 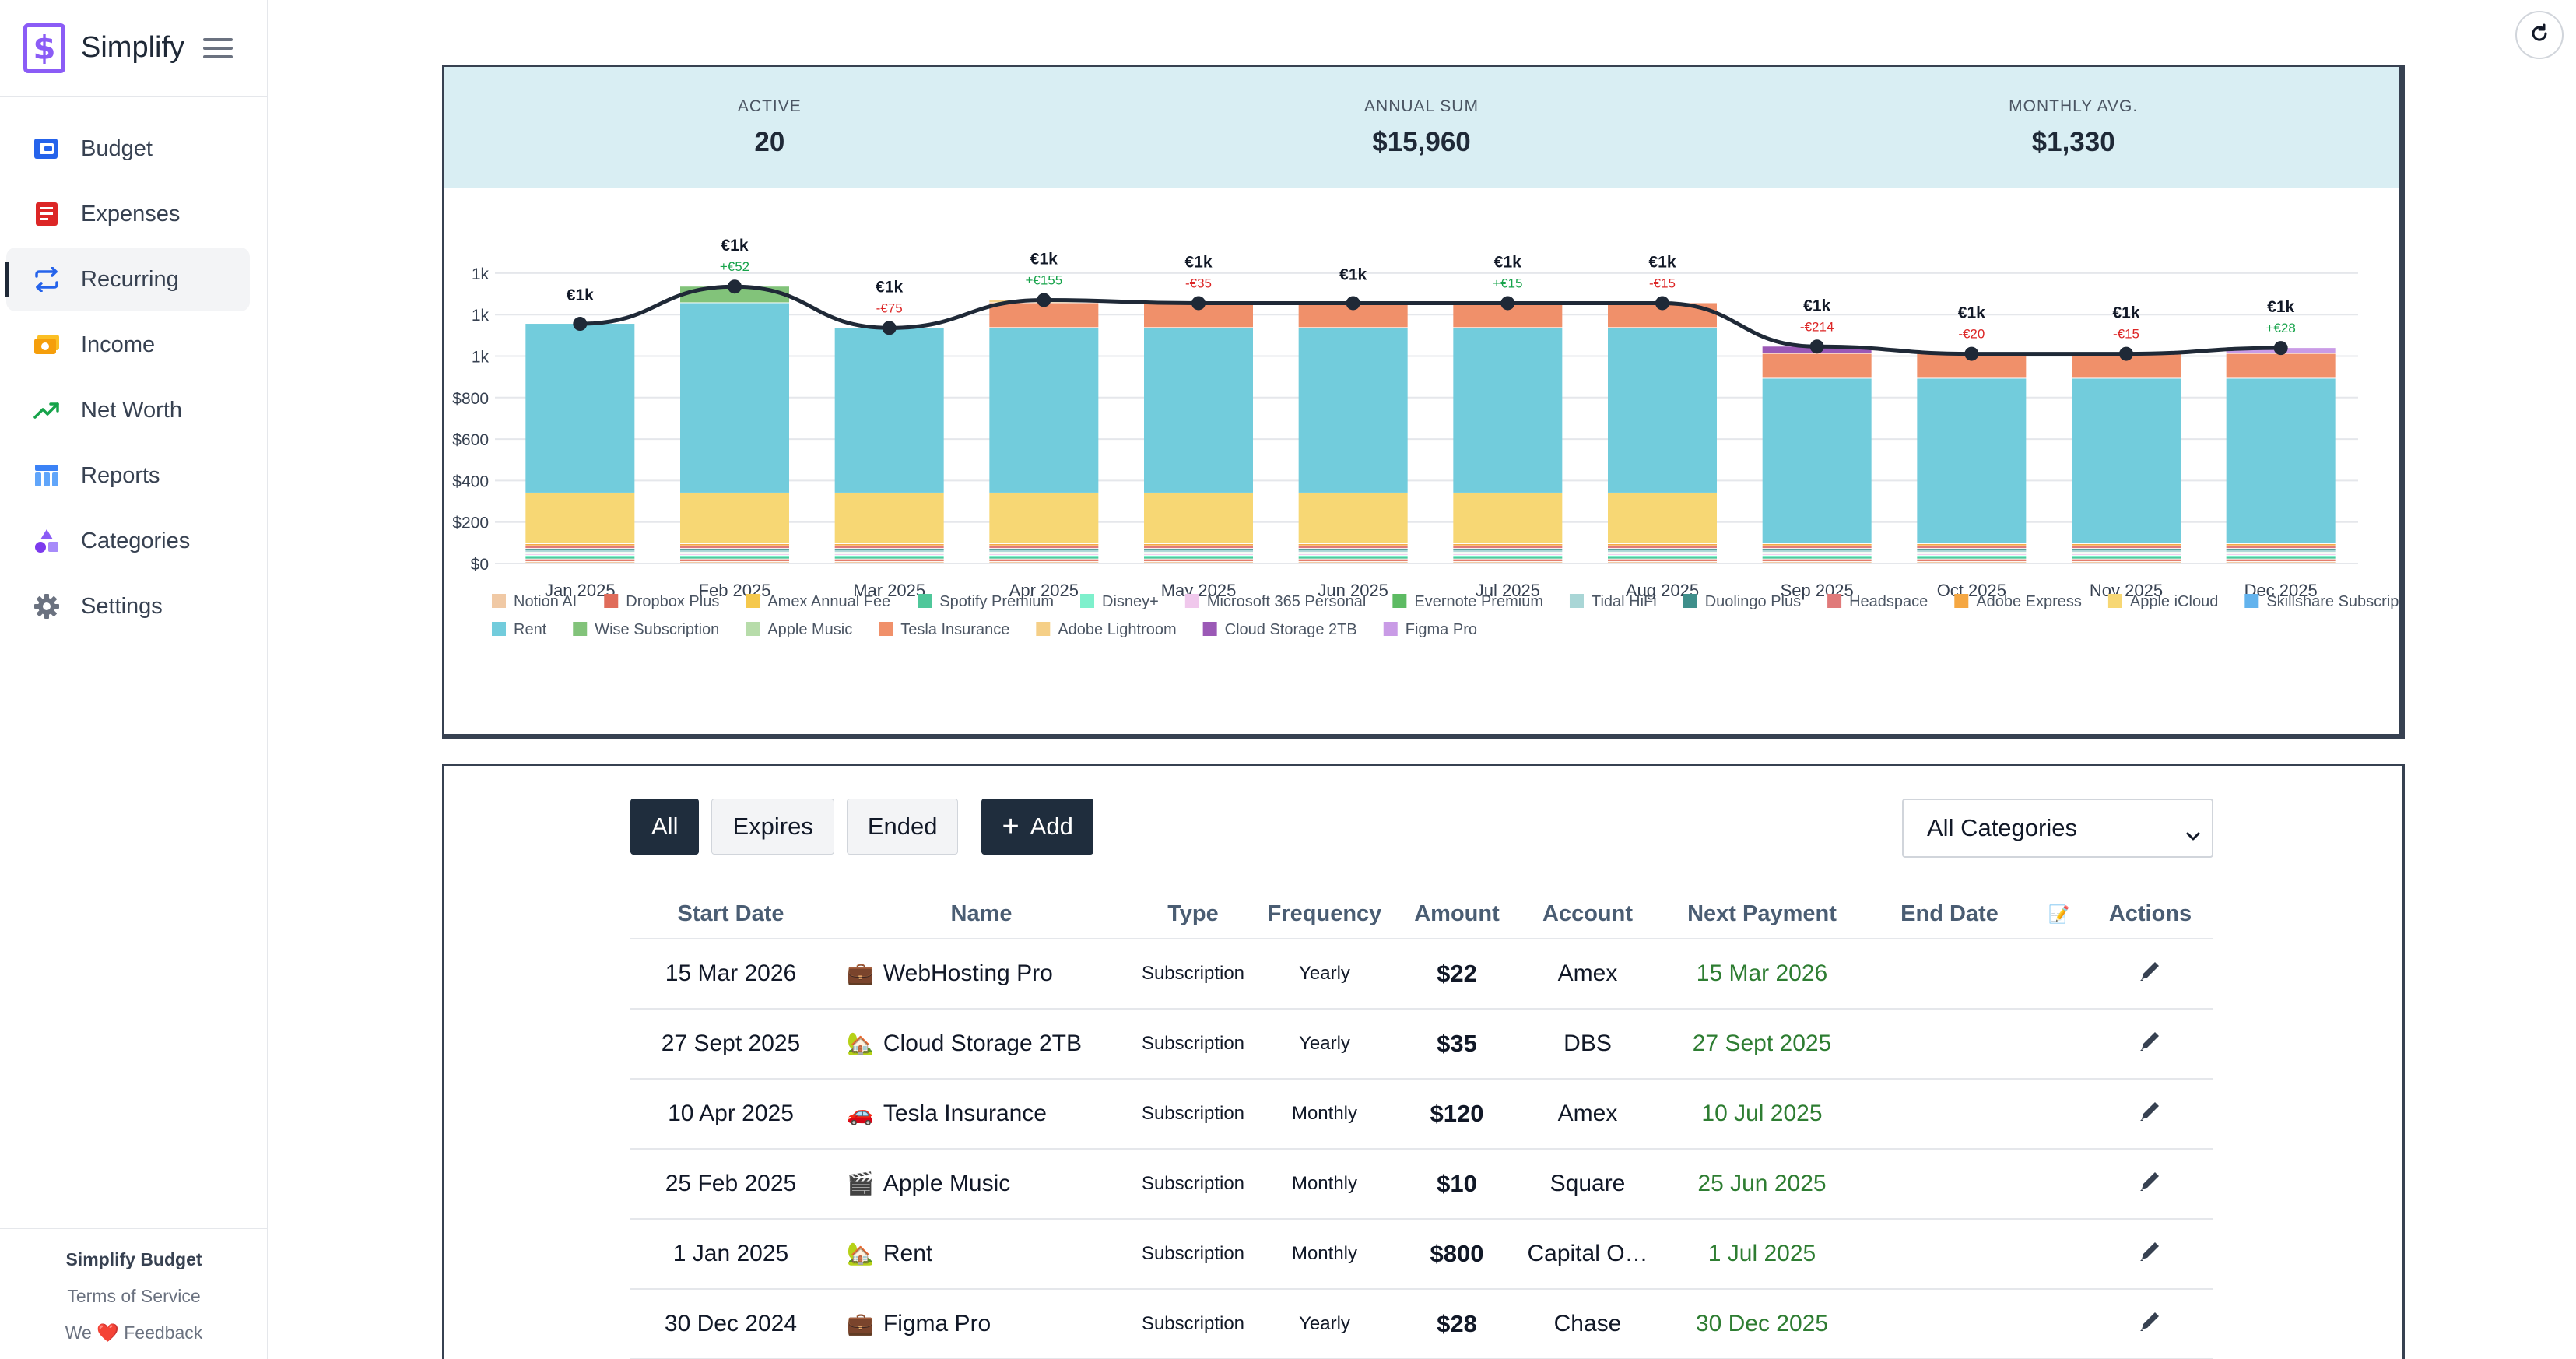 What do you see at coordinates (1762, 974) in the screenshot?
I see `cell-next-payment: 15 Mar 2026` at bounding box center [1762, 974].